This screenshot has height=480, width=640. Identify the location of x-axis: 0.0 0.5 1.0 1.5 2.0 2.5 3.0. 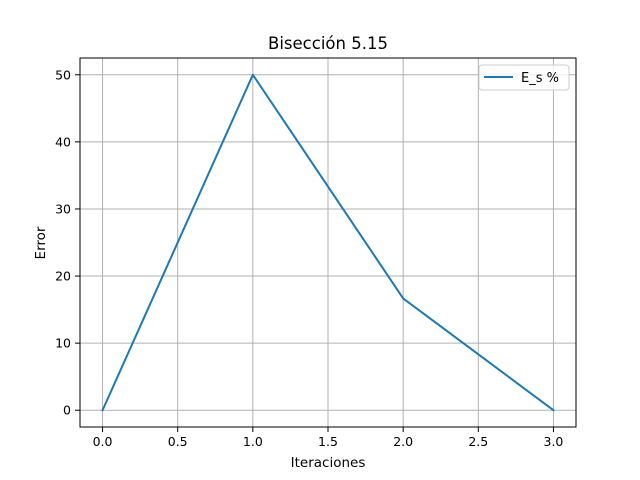
(328, 438).